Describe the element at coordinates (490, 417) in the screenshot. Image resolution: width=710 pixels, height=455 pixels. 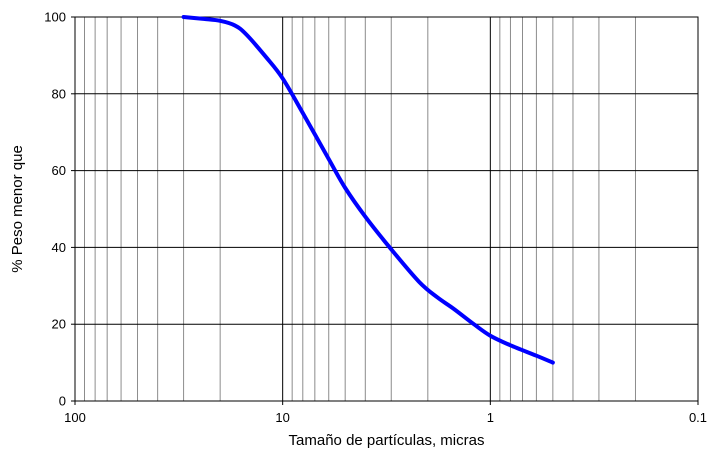
I see `x-tick-label: 1` at that location.